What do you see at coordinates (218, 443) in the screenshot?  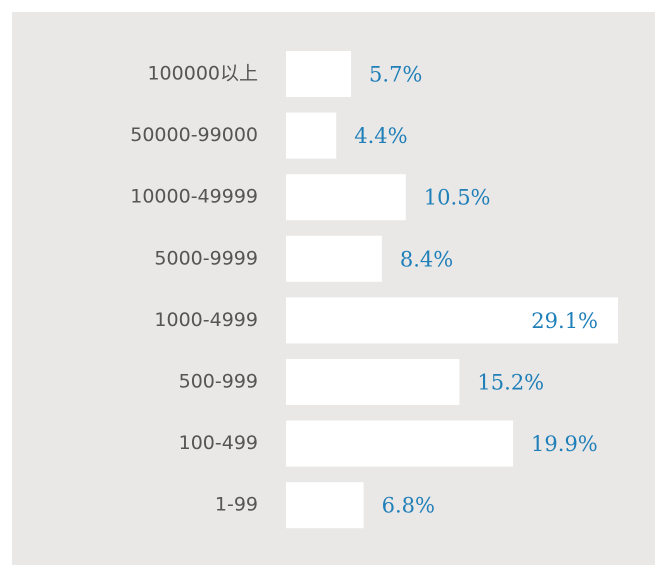 I see `category-label: 100-499` at bounding box center [218, 443].